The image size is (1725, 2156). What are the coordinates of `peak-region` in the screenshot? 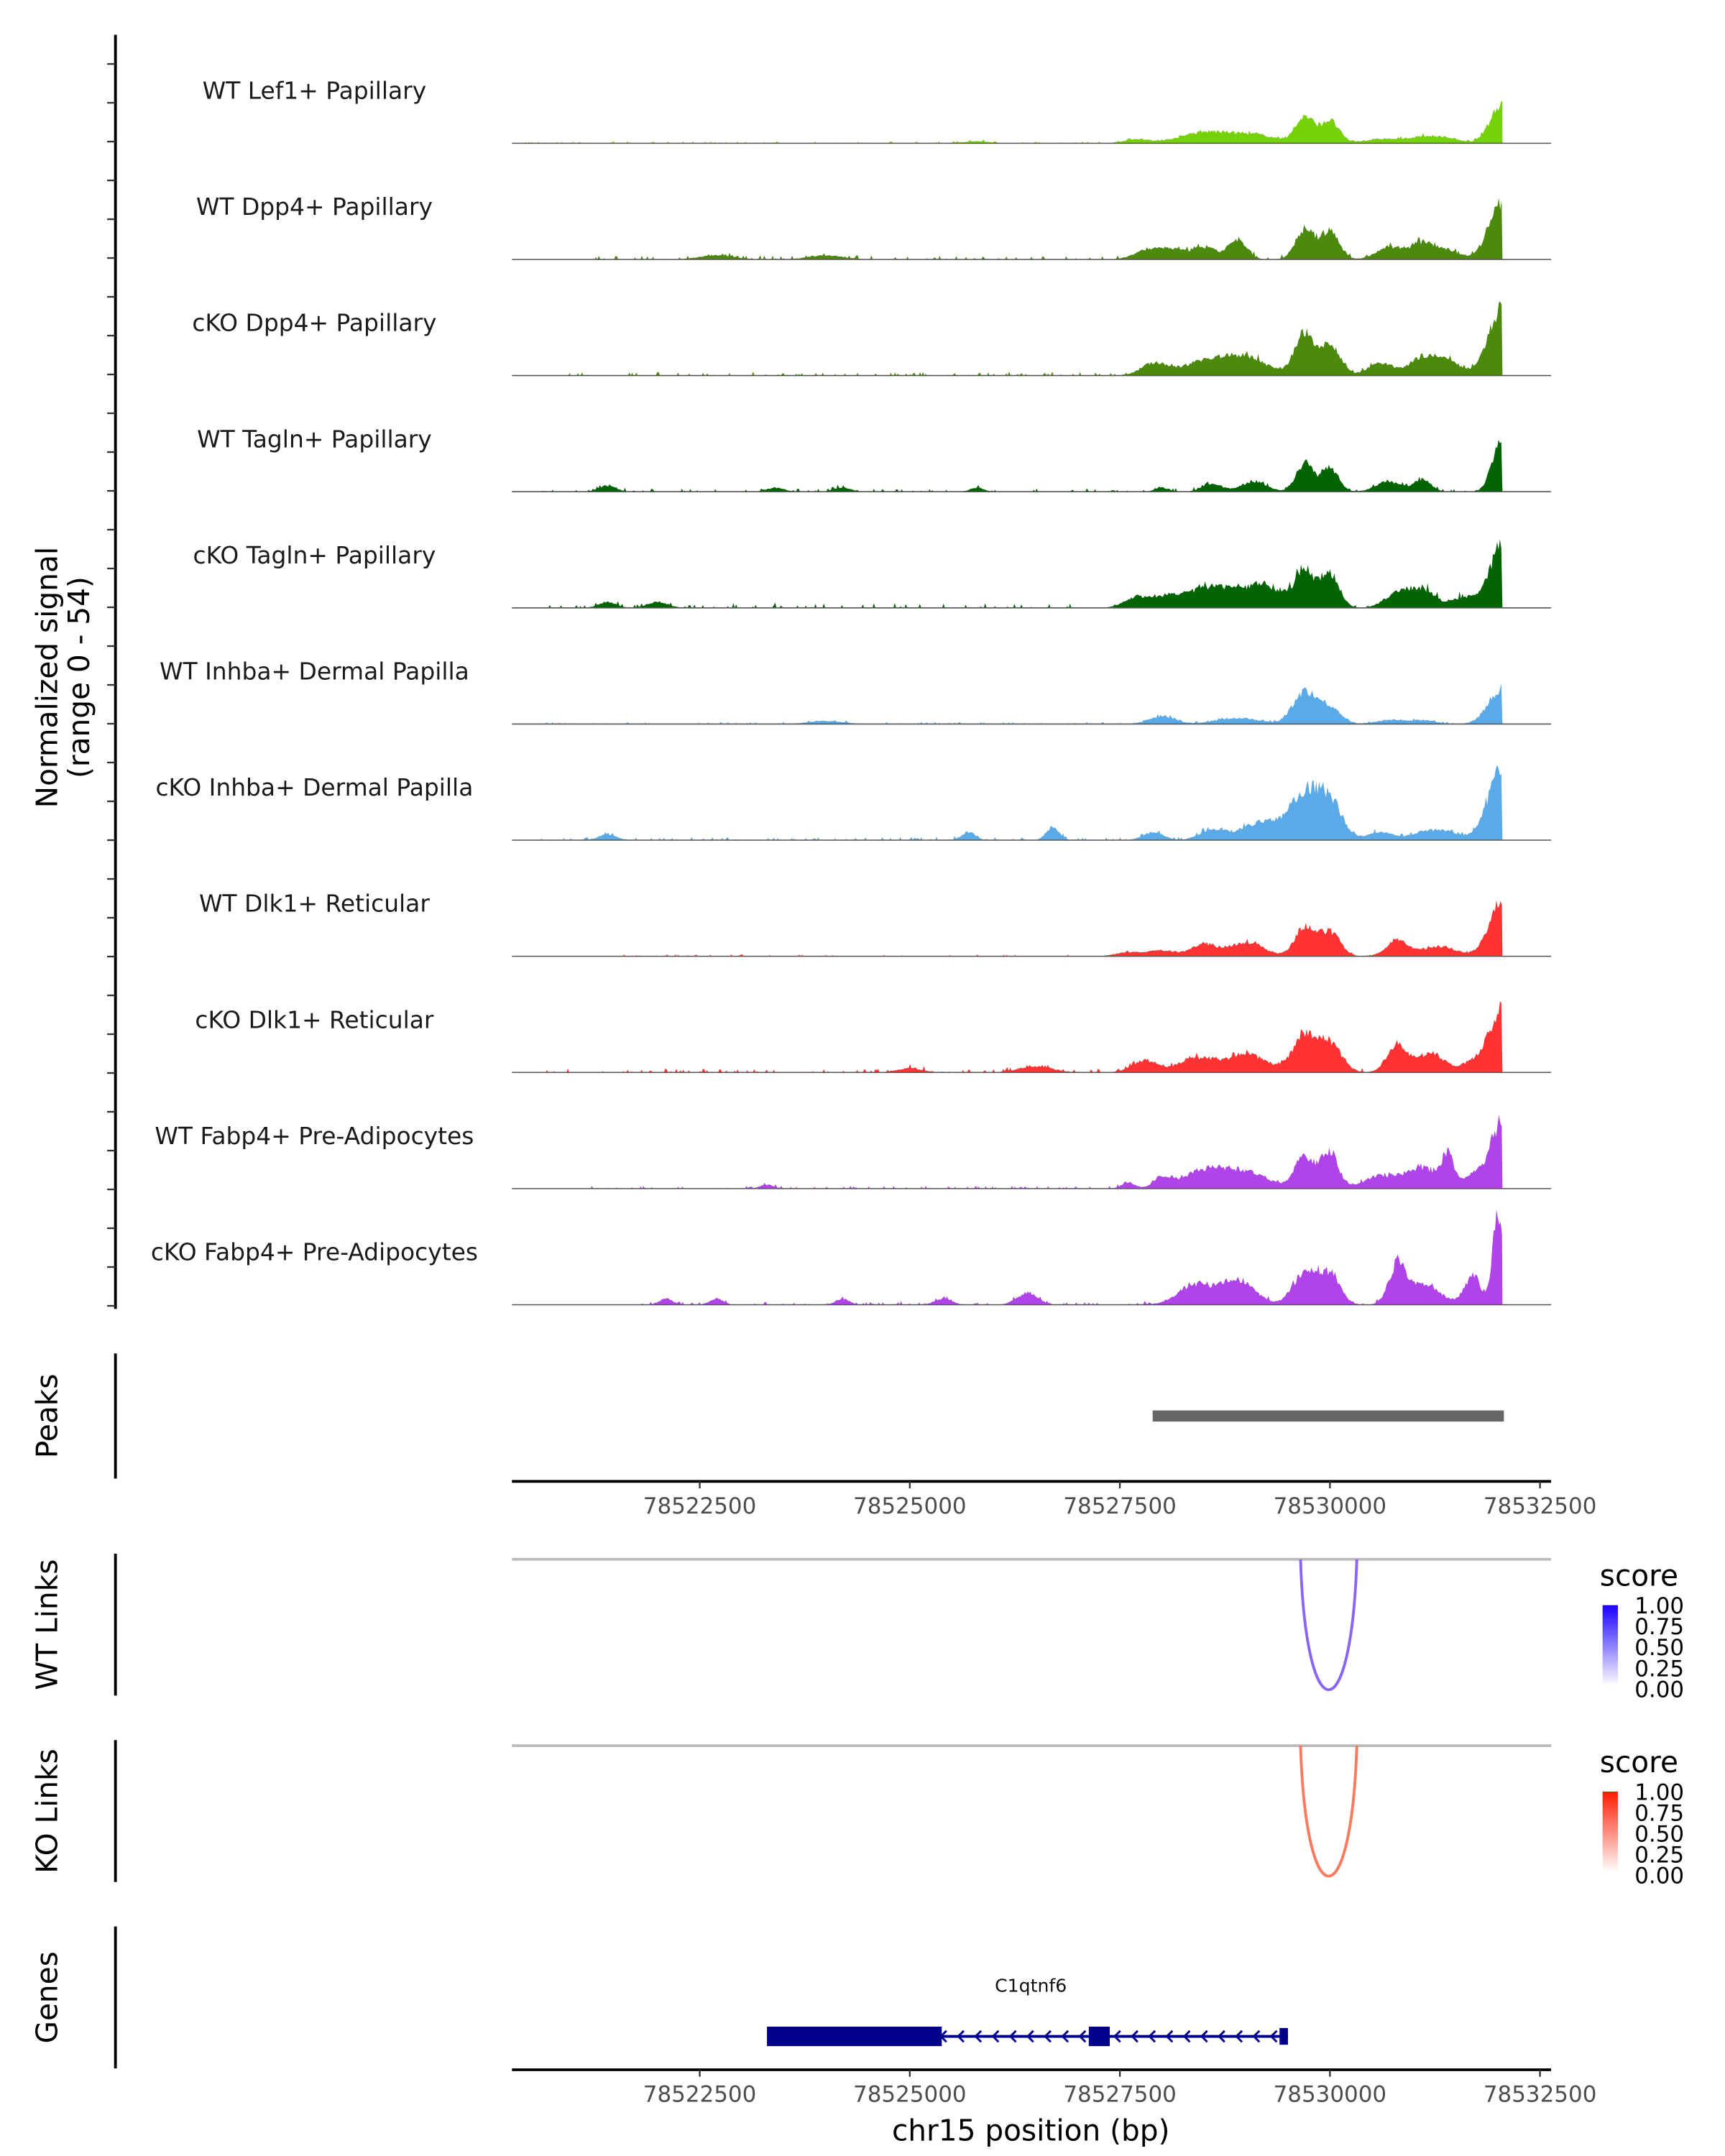 It's located at (1328, 1416).